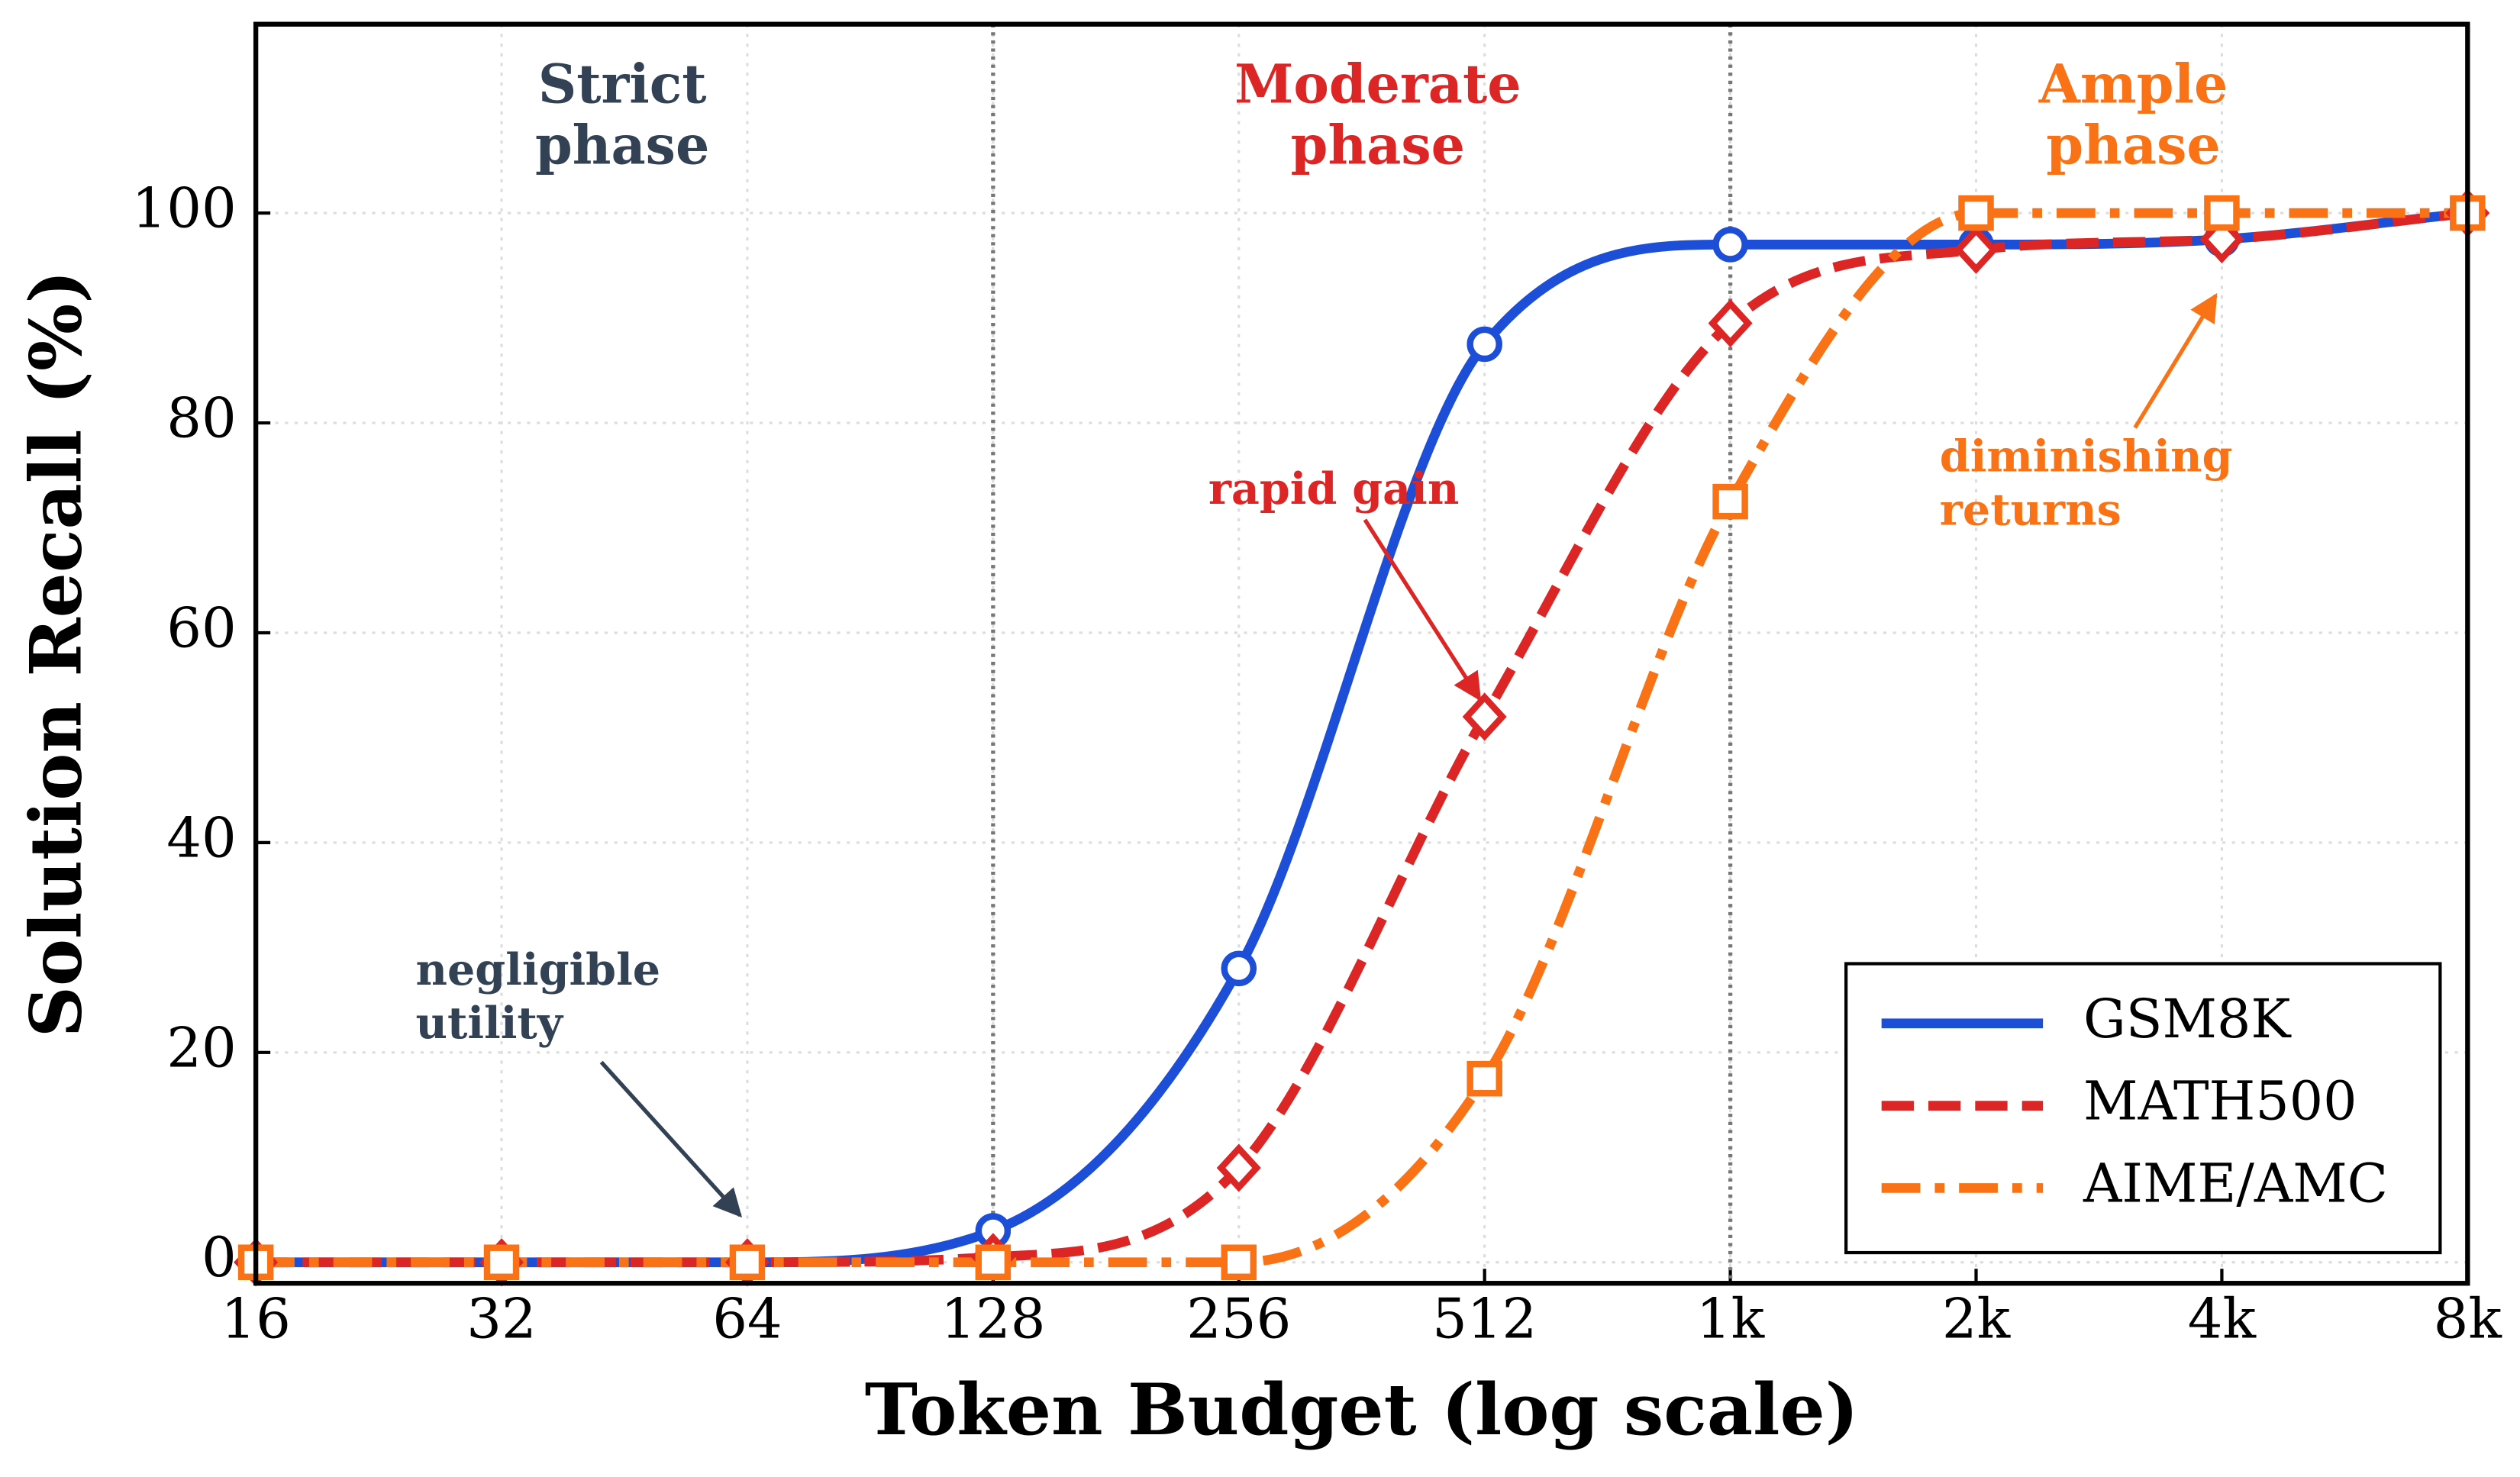  I want to click on annotation-text: negligible, so click(537, 970).